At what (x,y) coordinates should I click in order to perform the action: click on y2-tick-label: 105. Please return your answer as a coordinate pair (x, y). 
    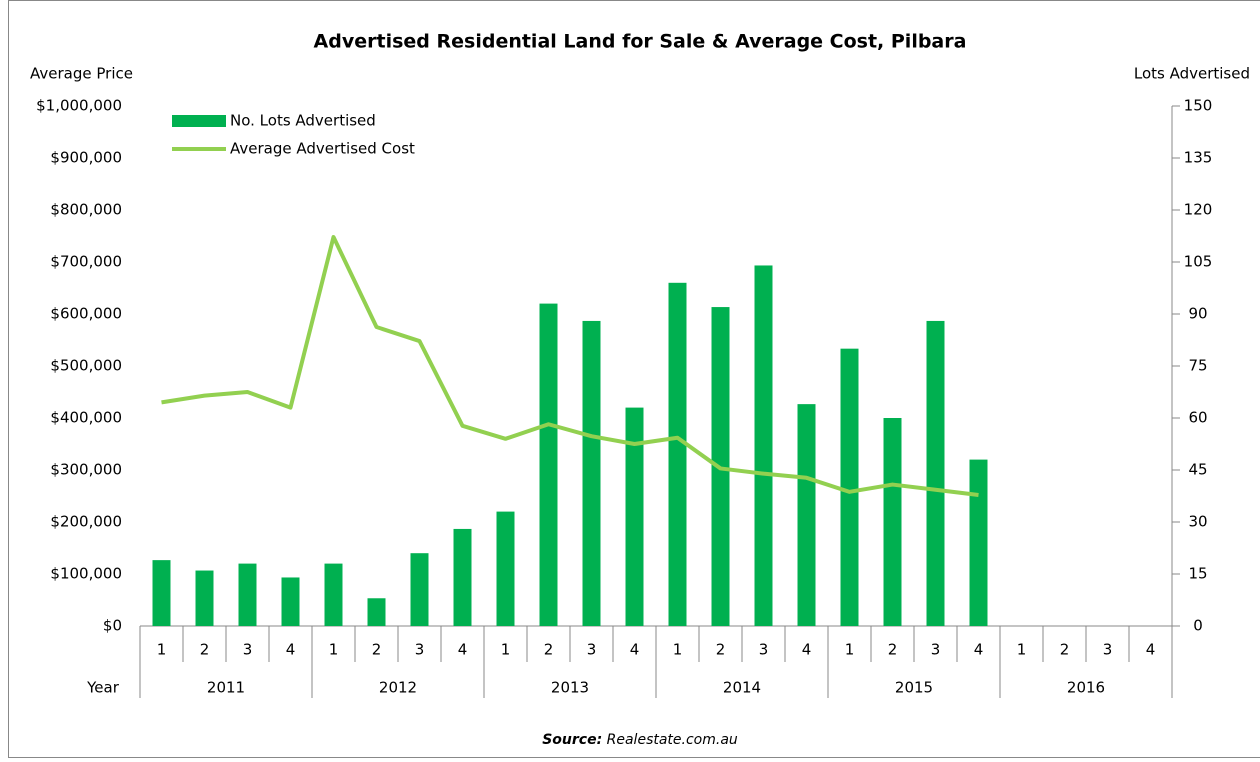
    Looking at the image, I should click on (1198, 262).